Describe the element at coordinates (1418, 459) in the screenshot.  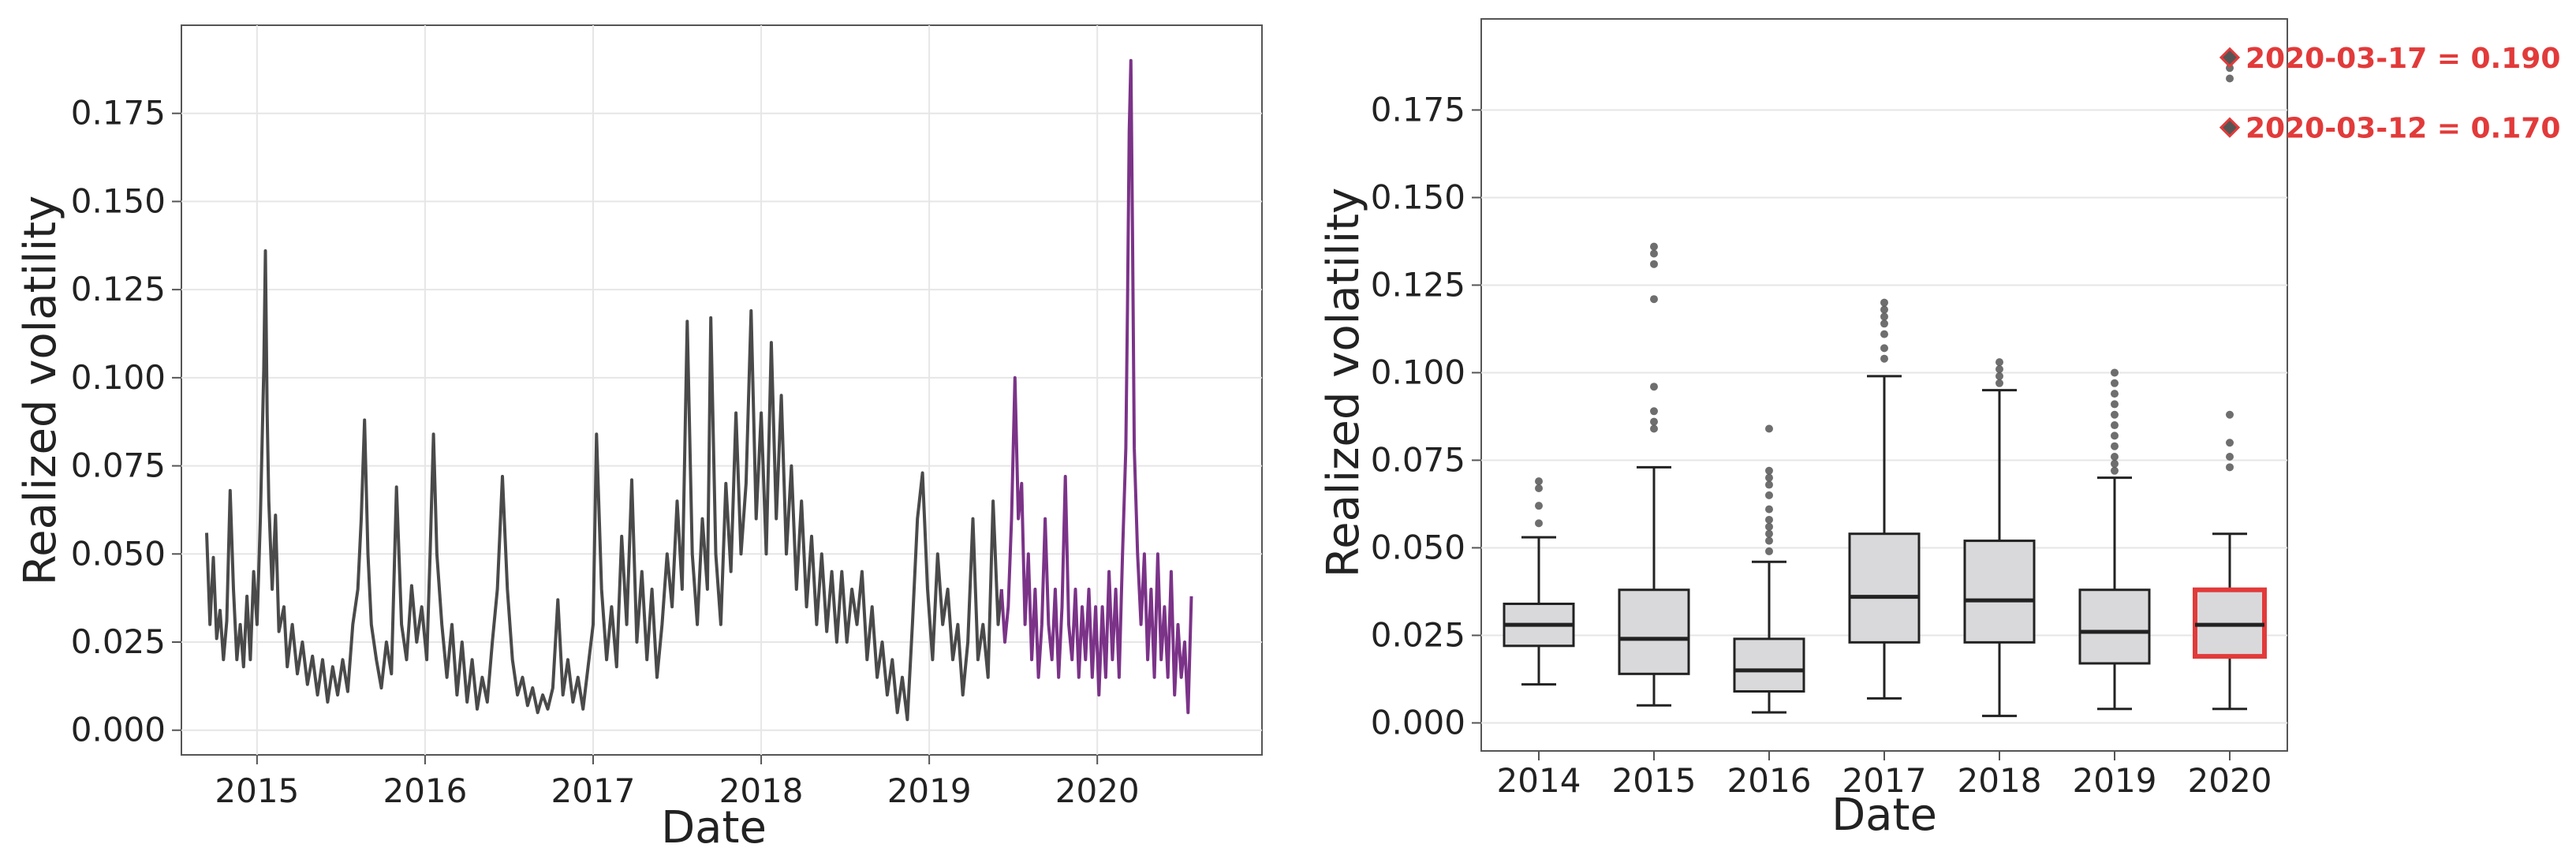
I see `right-y-tick-label: 0.075` at that location.